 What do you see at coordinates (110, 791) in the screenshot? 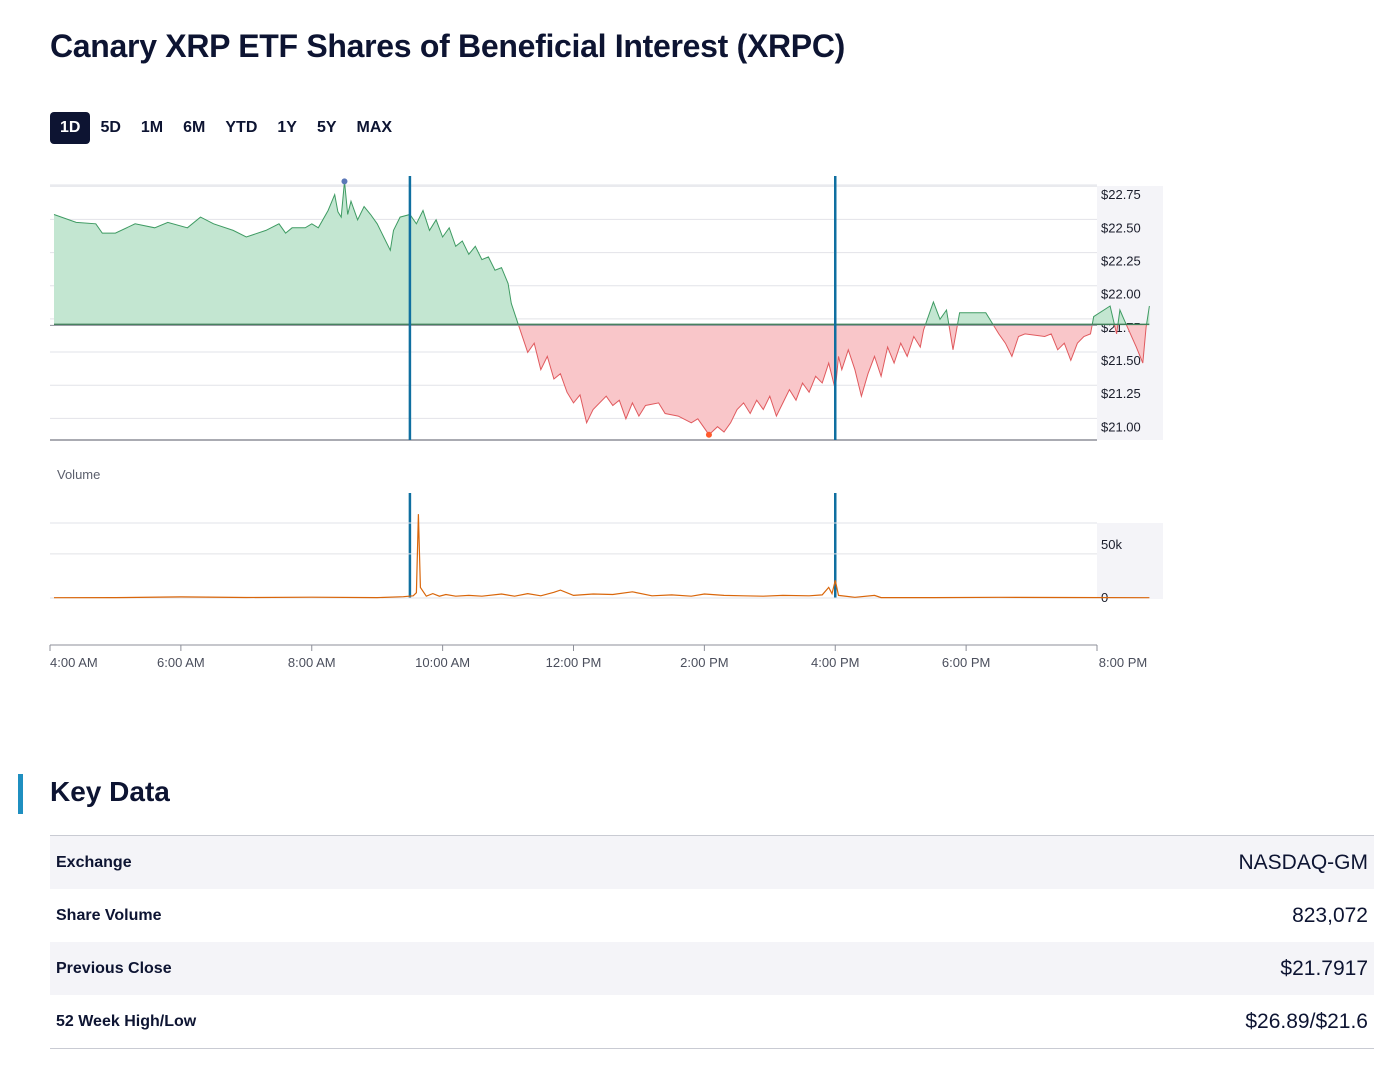
I see `key-data-title: Key Data` at bounding box center [110, 791].